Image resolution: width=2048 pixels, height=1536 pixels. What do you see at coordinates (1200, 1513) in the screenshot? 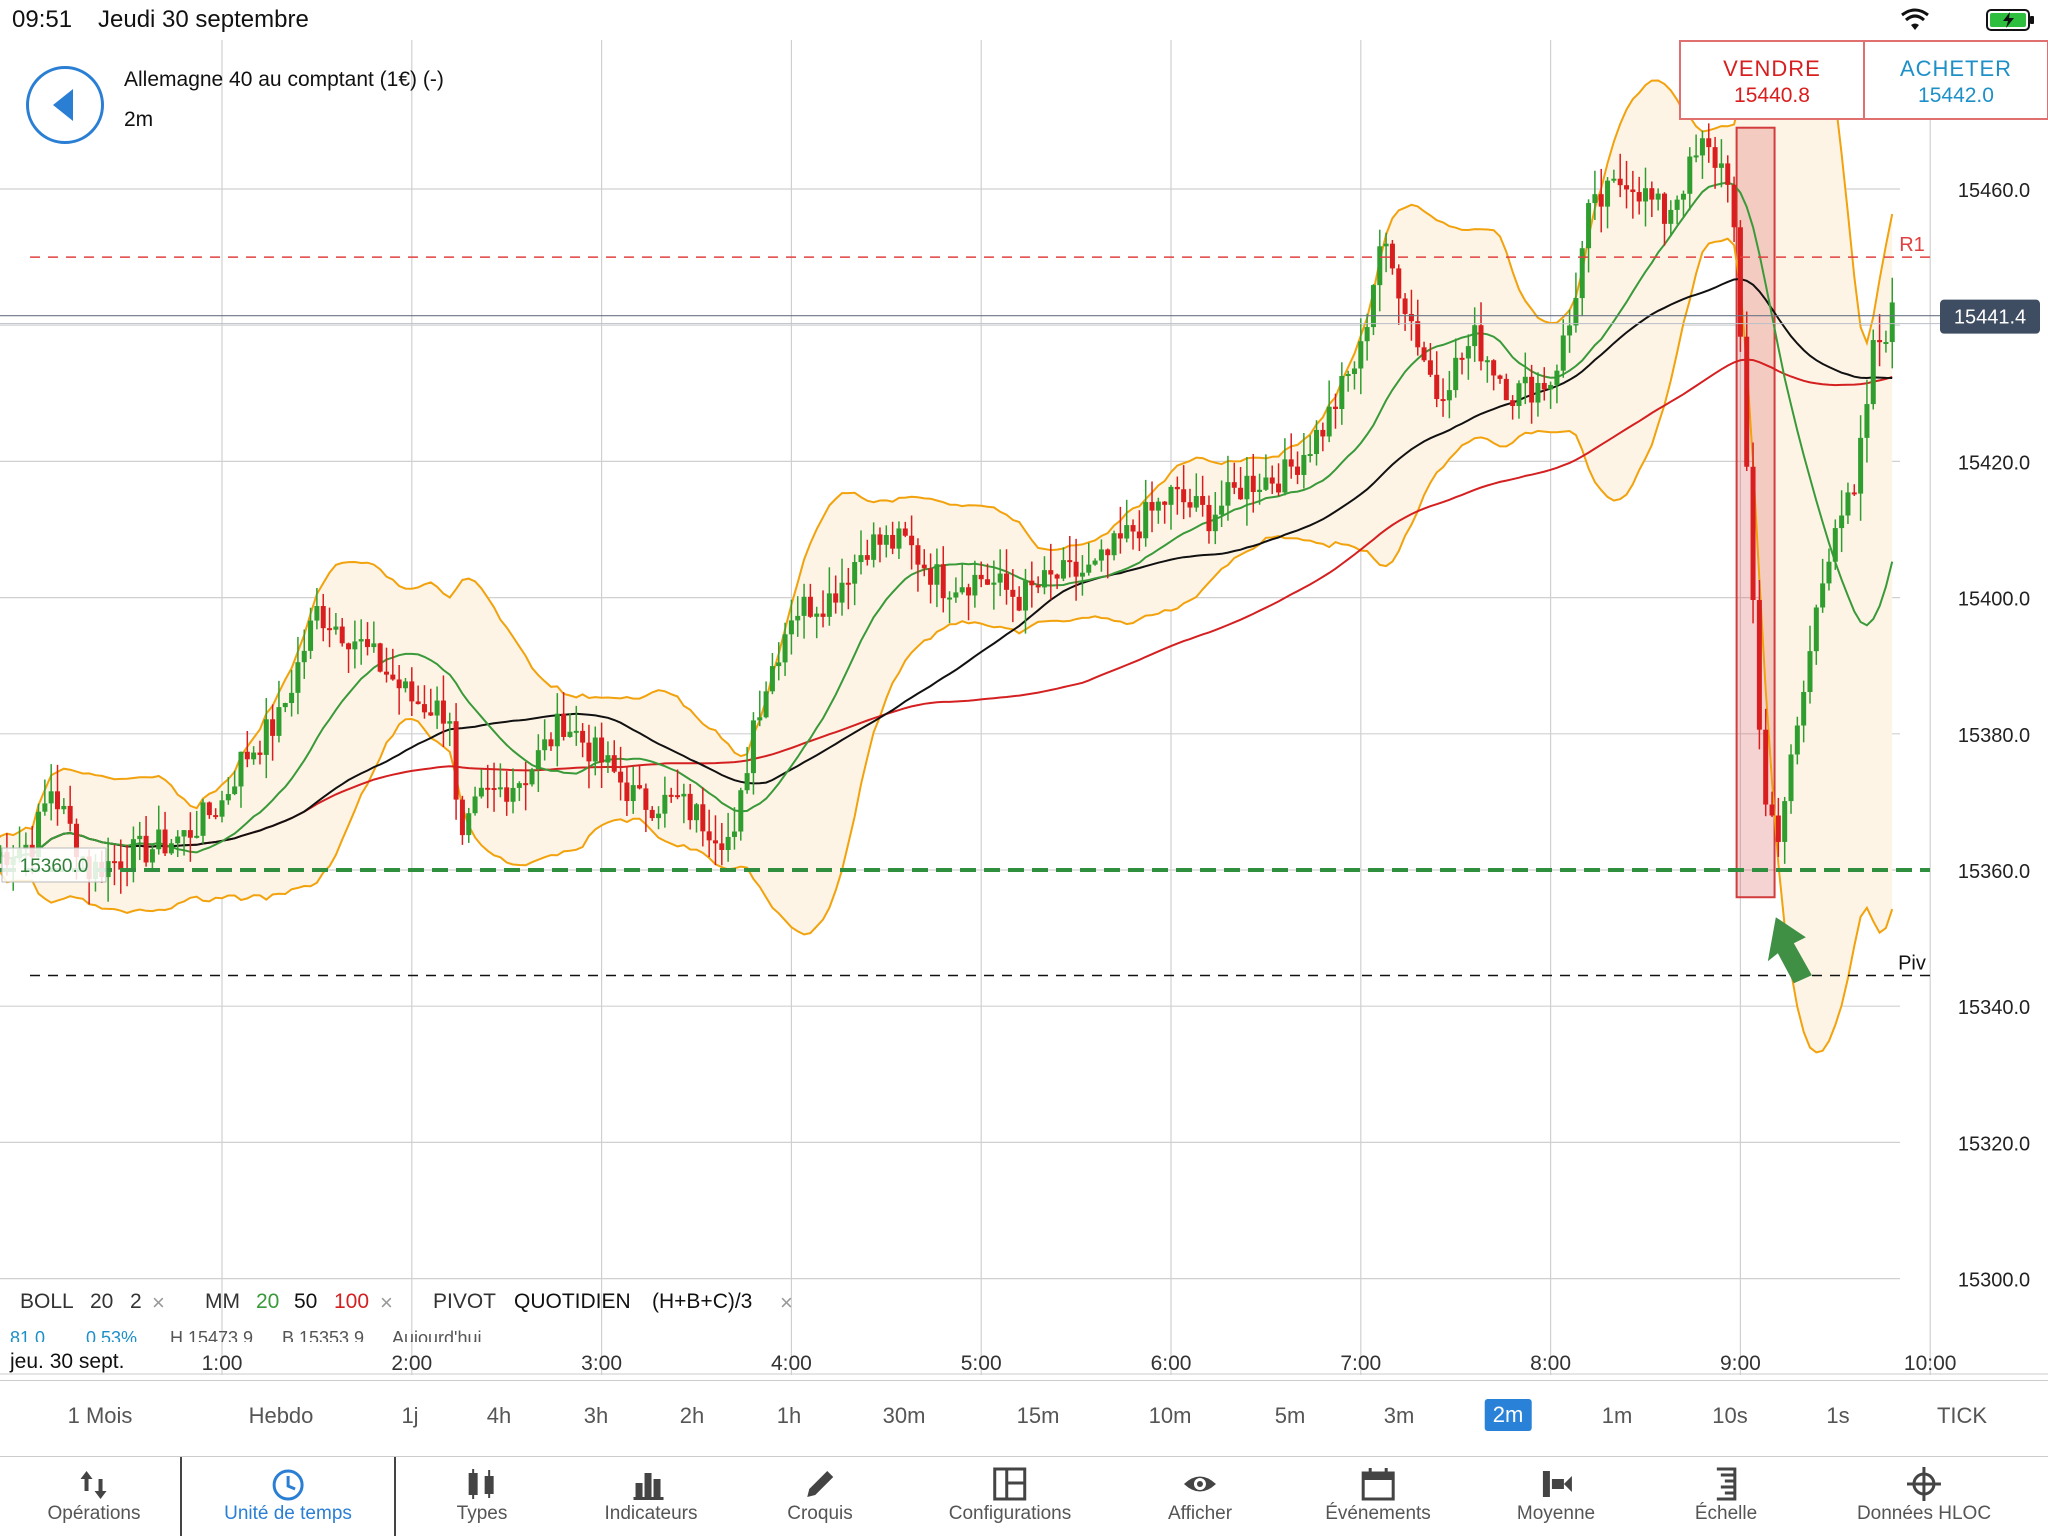
I see `toolbar-label: Afficher` at bounding box center [1200, 1513].